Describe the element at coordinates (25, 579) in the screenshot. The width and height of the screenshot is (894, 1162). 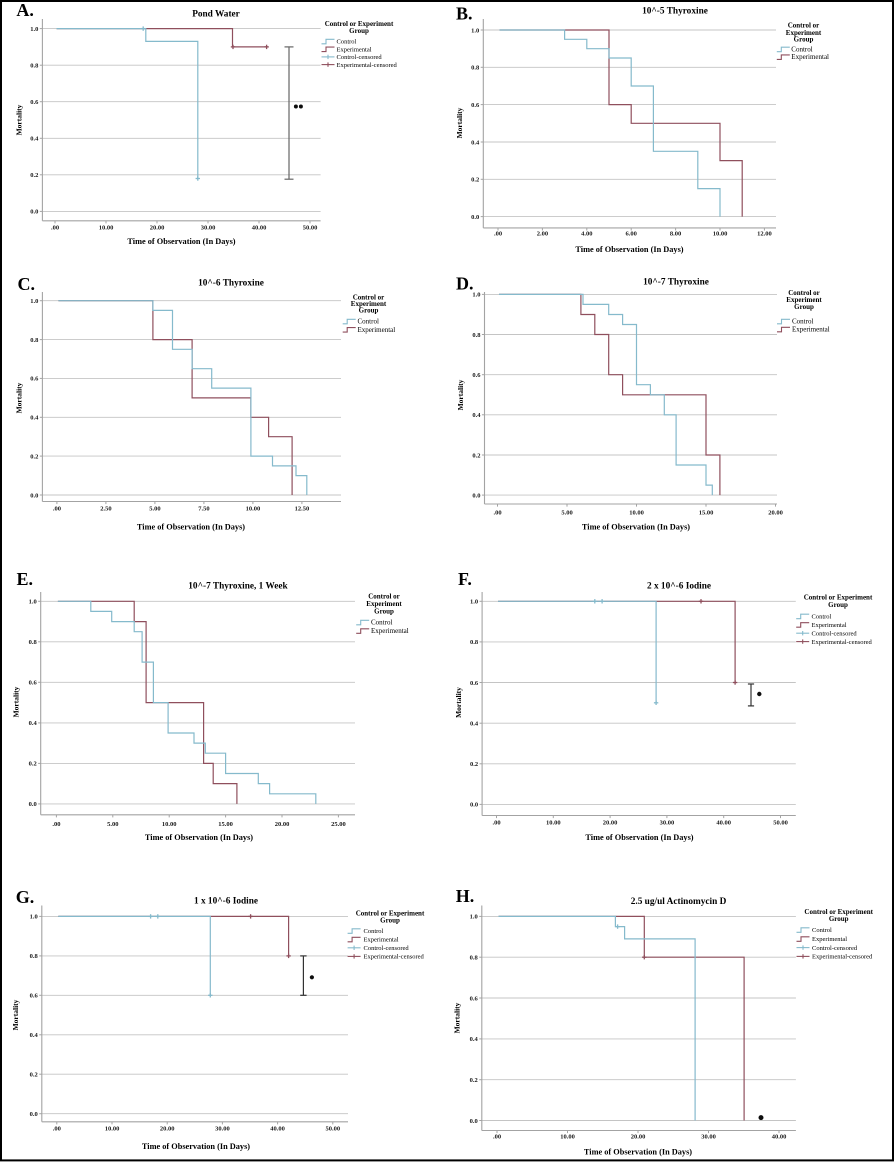
I see `svg-text: E.` at that location.